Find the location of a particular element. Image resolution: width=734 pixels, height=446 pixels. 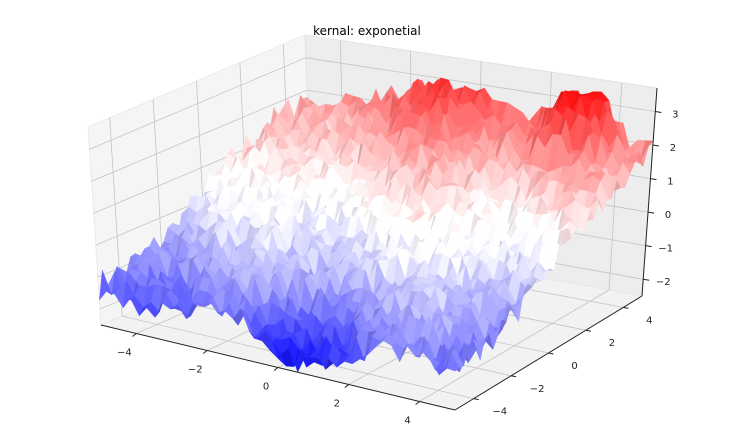

tick-label: 1 is located at coordinates (670, 182).